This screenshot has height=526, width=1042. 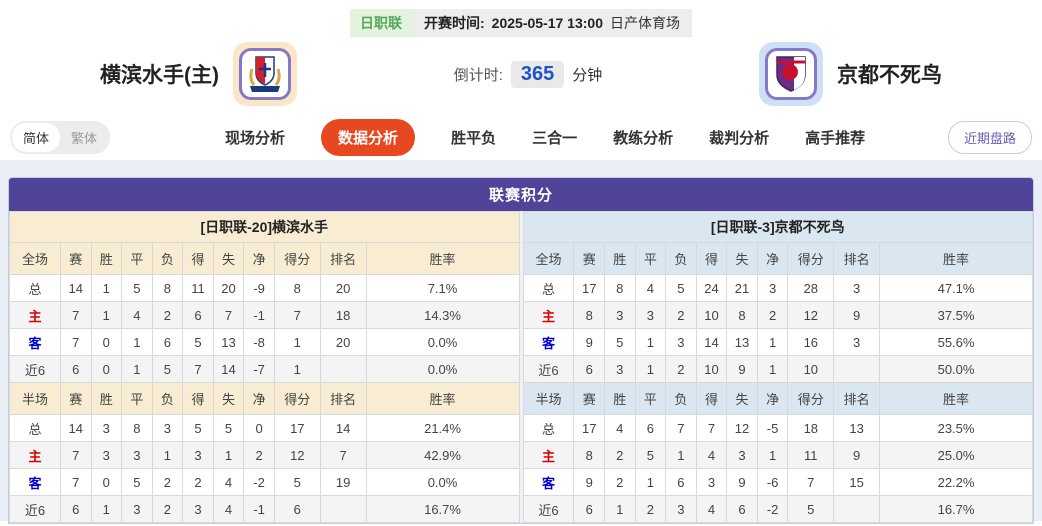 What do you see at coordinates (739, 138) in the screenshot?
I see `tab-referee-analysis: 裁判分析` at bounding box center [739, 138].